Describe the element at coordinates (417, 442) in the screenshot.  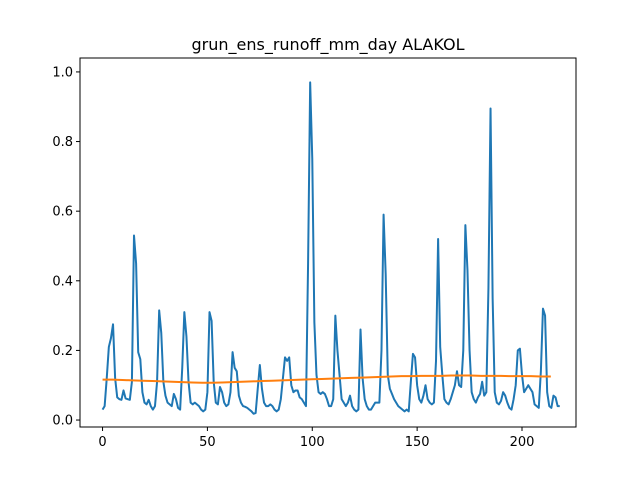
I see `x-tick-label: 150` at that location.